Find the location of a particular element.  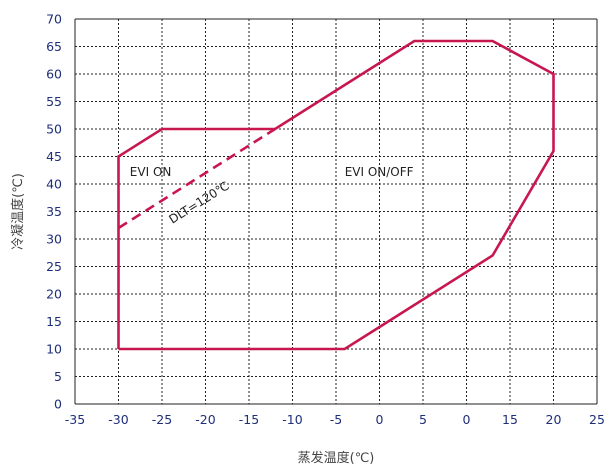

y-tick-label: 65 is located at coordinates (54, 46).